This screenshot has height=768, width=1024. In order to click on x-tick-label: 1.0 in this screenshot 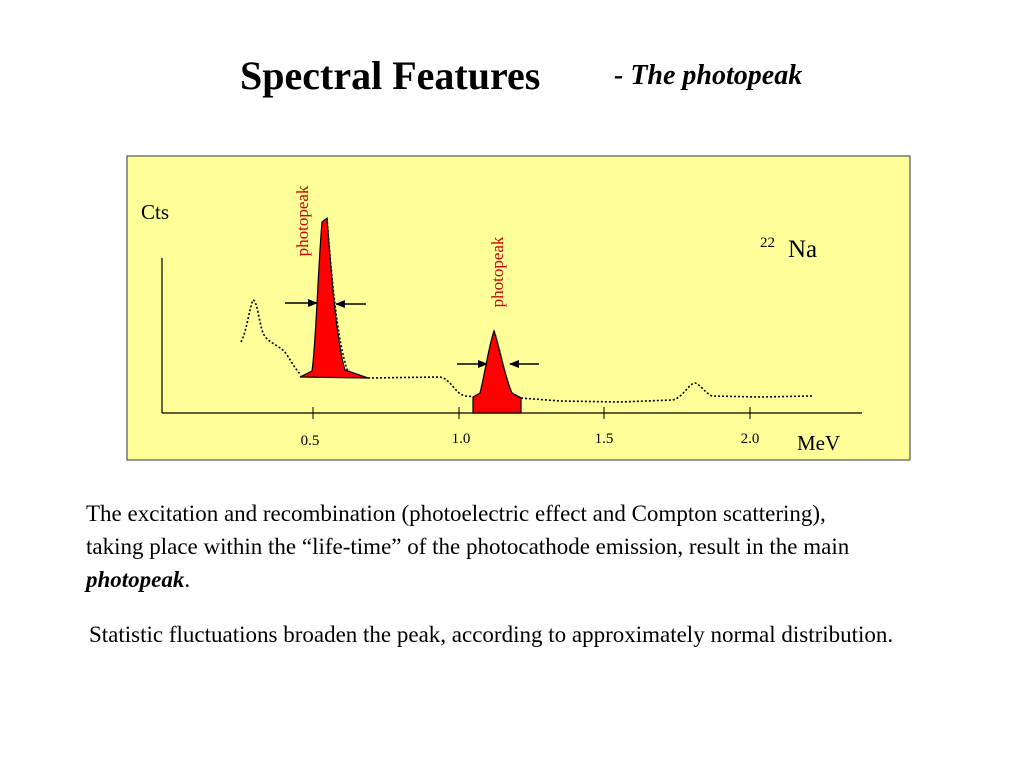, I will do `click(461, 439)`.